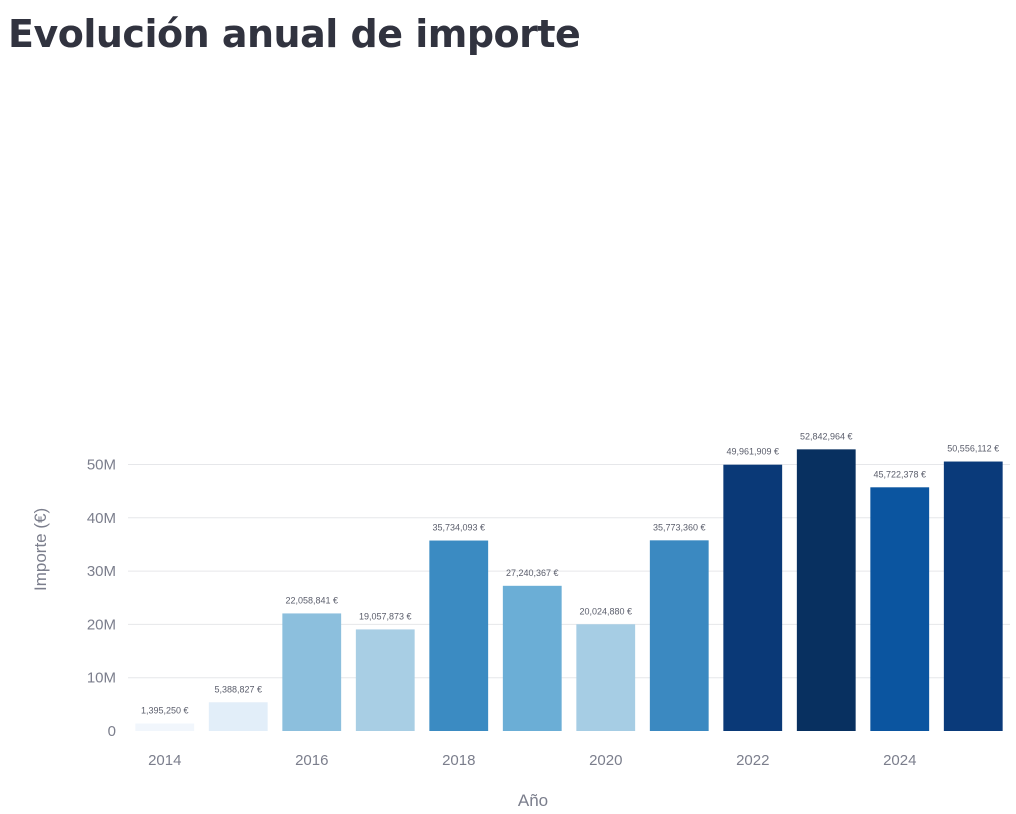 The width and height of the screenshot is (1016, 814). I want to click on x-tick-label: 2022, so click(752, 760).